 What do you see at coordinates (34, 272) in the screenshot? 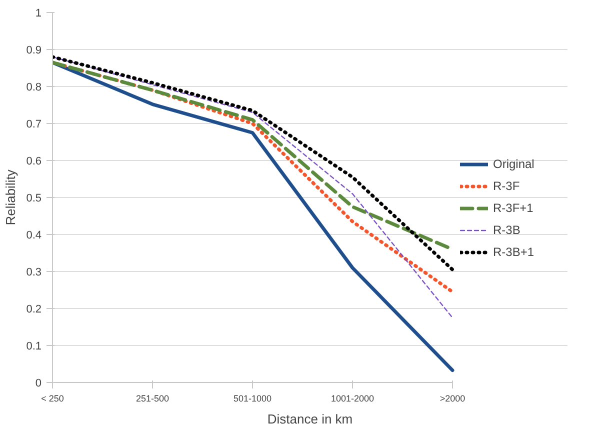
I see `y-tick-label: 0.3` at bounding box center [34, 272].